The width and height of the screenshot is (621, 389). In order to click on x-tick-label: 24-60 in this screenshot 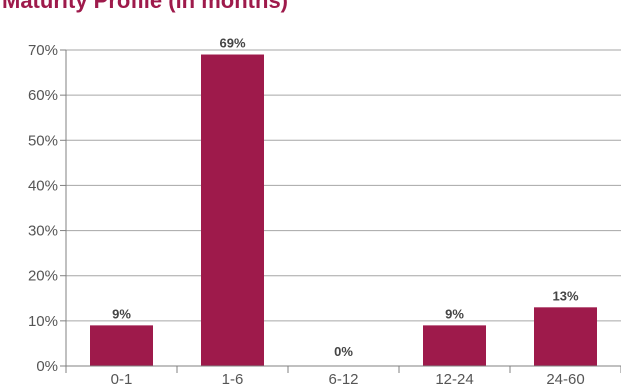, I will do `click(565, 379)`.